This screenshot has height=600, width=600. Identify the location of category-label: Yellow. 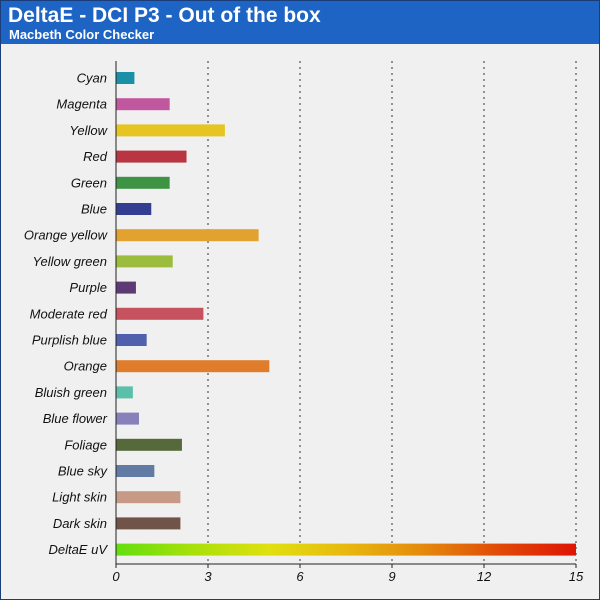
(88, 130).